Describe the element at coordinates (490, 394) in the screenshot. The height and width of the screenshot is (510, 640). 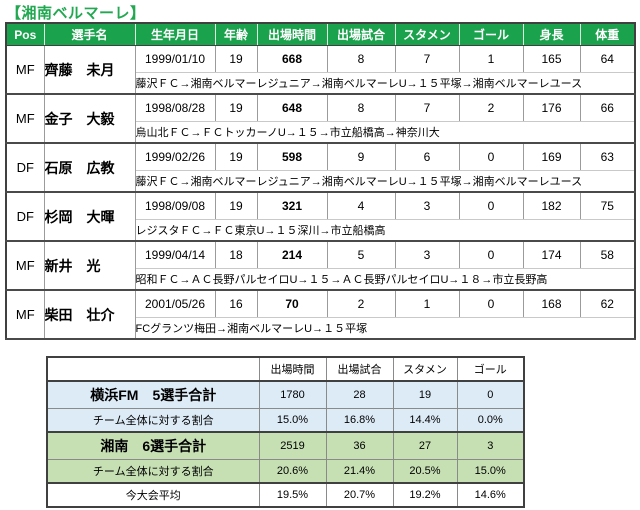
I see `summary-value: 0` at that location.